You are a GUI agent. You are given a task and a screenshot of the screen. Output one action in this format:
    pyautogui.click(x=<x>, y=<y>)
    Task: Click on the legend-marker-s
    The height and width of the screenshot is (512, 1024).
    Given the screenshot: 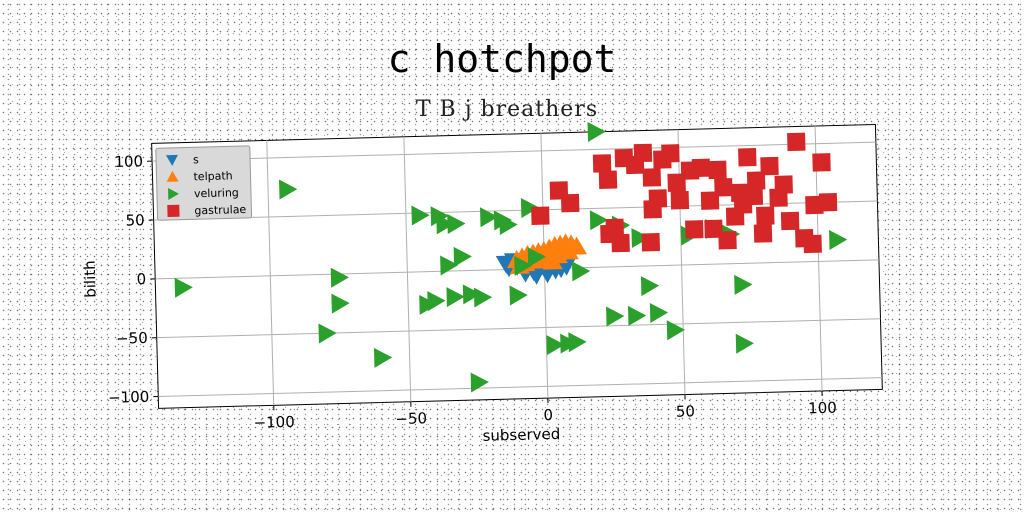 What is the action you would take?
    pyautogui.click(x=171, y=160)
    